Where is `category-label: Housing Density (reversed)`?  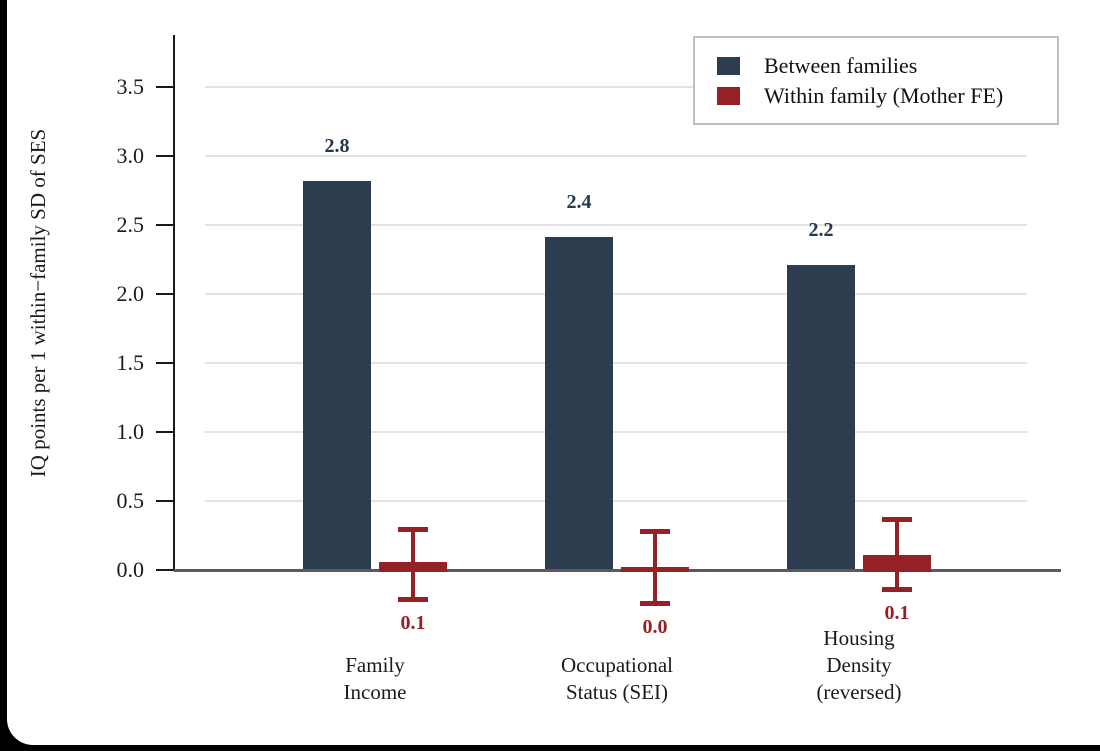
category-label: Housing Density (reversed) is located at coordinates (859, 665).